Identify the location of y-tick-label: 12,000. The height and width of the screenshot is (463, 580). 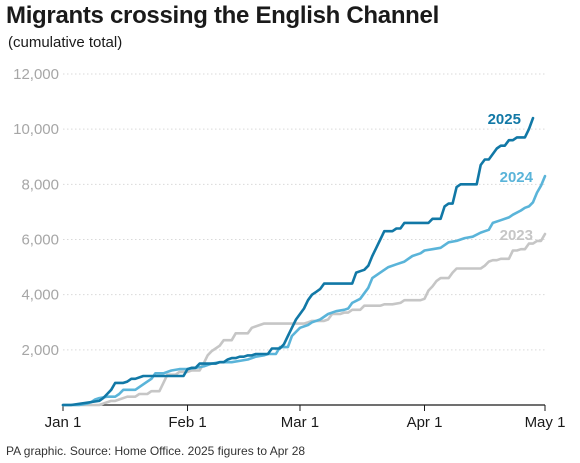
(36, 74).